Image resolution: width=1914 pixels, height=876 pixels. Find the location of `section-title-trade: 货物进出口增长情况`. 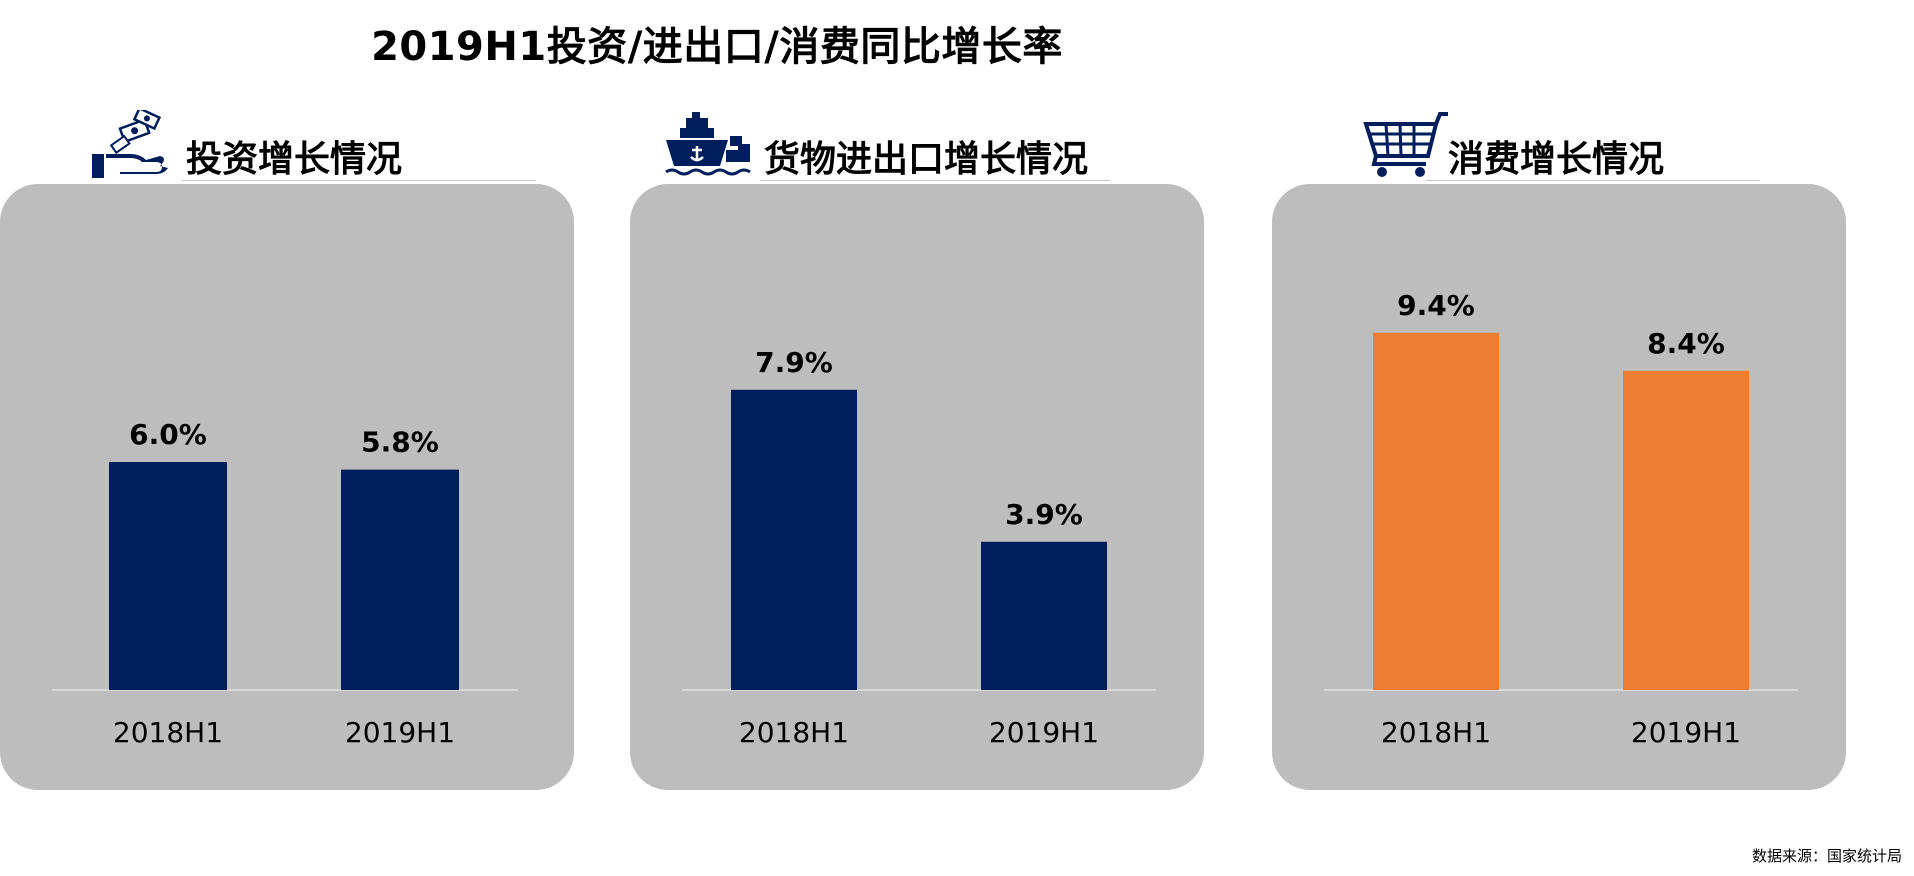

section-title-trade: 货物进出口增长情况 is located at coordinates (926, 159).